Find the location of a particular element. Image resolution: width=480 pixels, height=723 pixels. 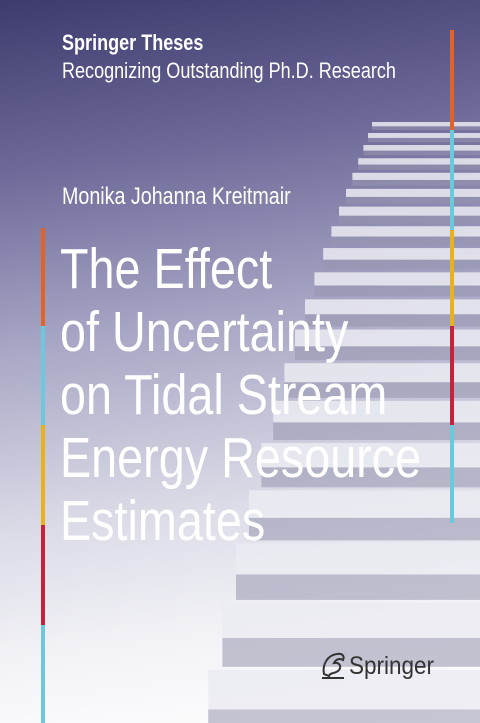

title-line: Energy Resource is located at coordinates (241, 458).